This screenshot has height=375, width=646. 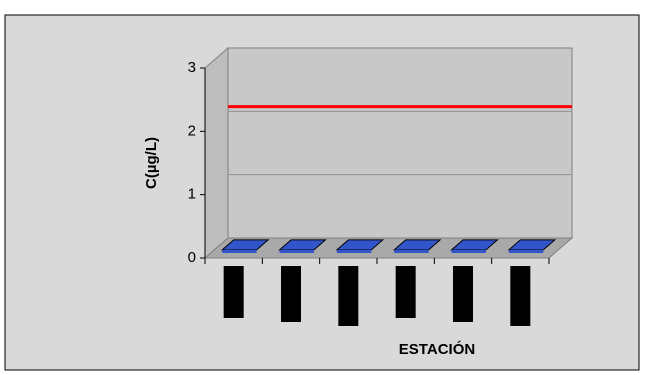 I want to click on y-tick-label: 2, so click(x=192, y=130).